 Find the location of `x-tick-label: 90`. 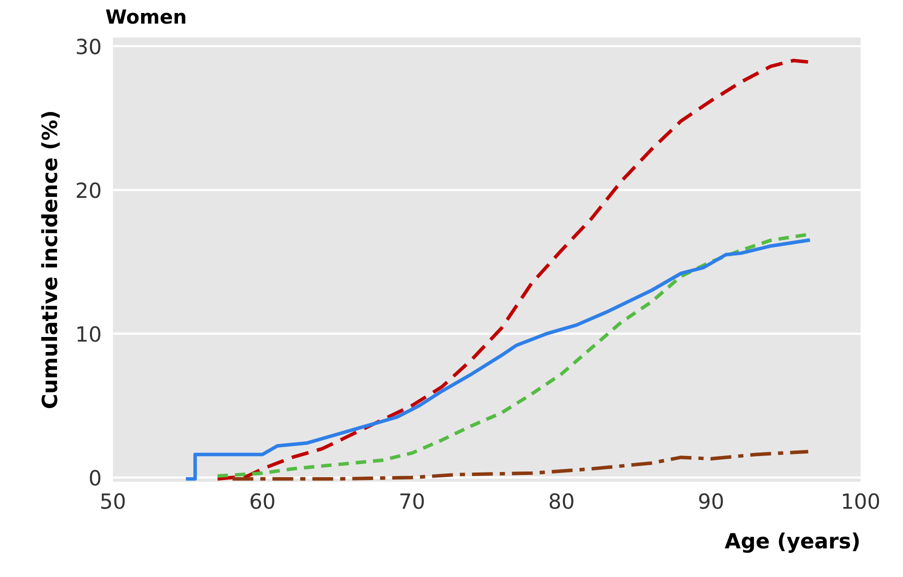

x-tick-label: 90 is located at coordinates (711, 501).